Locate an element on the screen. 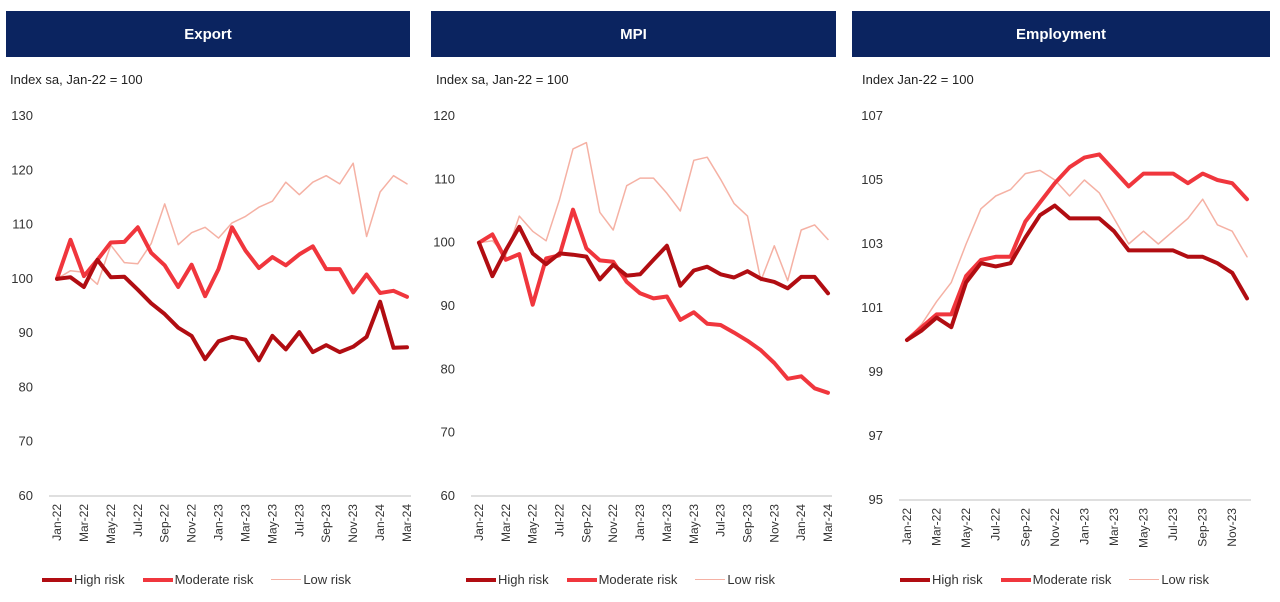 The width and height of the screenshot is (1280, 602). y-tick-label-105: 105 is located at coordinates (872, 179).